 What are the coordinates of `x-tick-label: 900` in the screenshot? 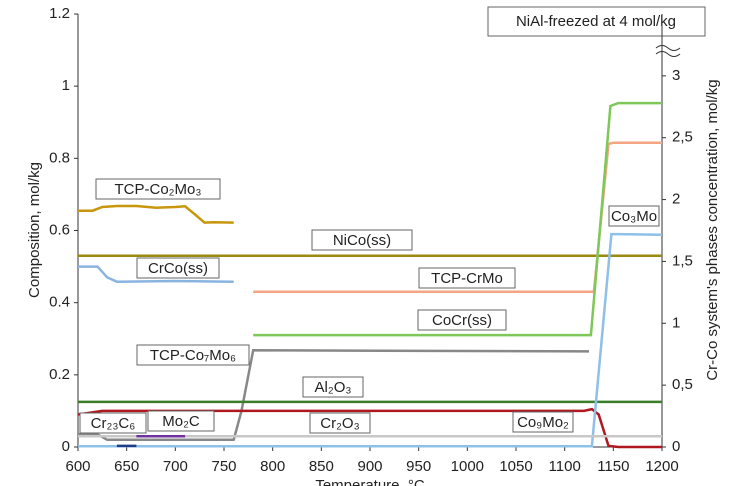 It's located at (369, 466).